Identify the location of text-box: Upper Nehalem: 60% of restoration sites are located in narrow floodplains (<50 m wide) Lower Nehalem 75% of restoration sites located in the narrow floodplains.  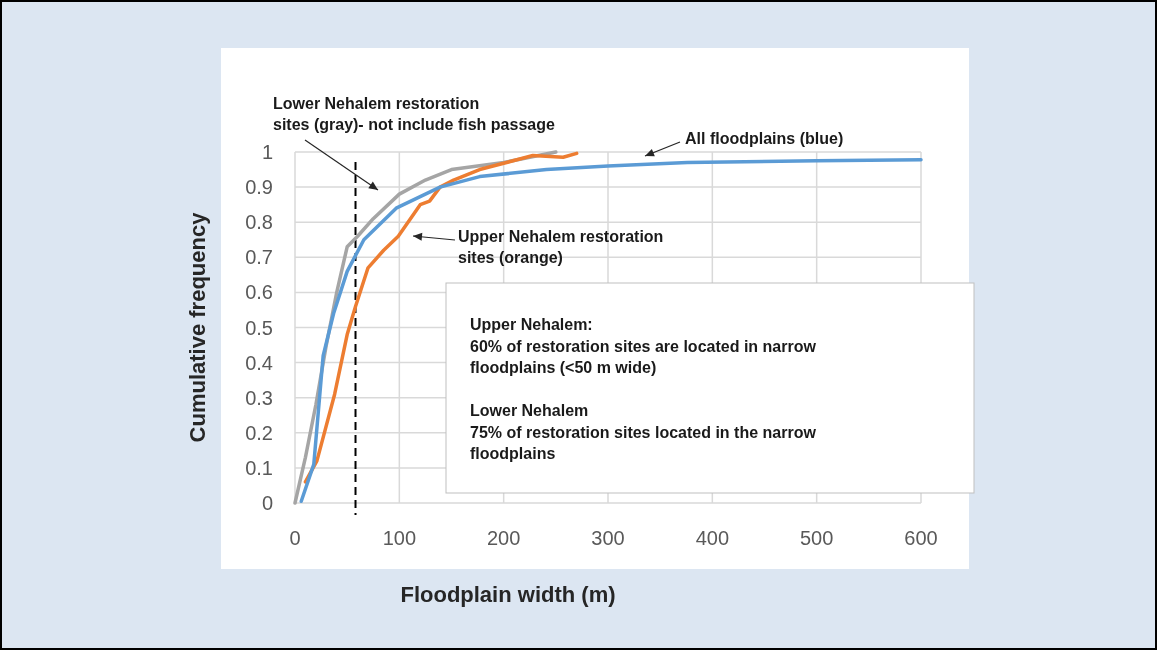
(710, 388).